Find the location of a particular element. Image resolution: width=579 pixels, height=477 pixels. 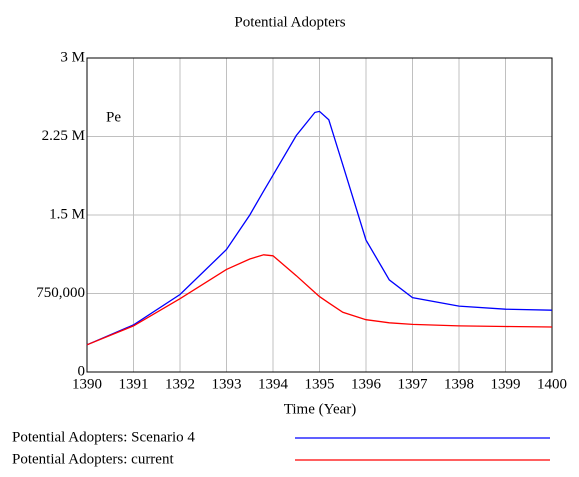

x-tick-label: 1398 is located at coordinates (459, 384).